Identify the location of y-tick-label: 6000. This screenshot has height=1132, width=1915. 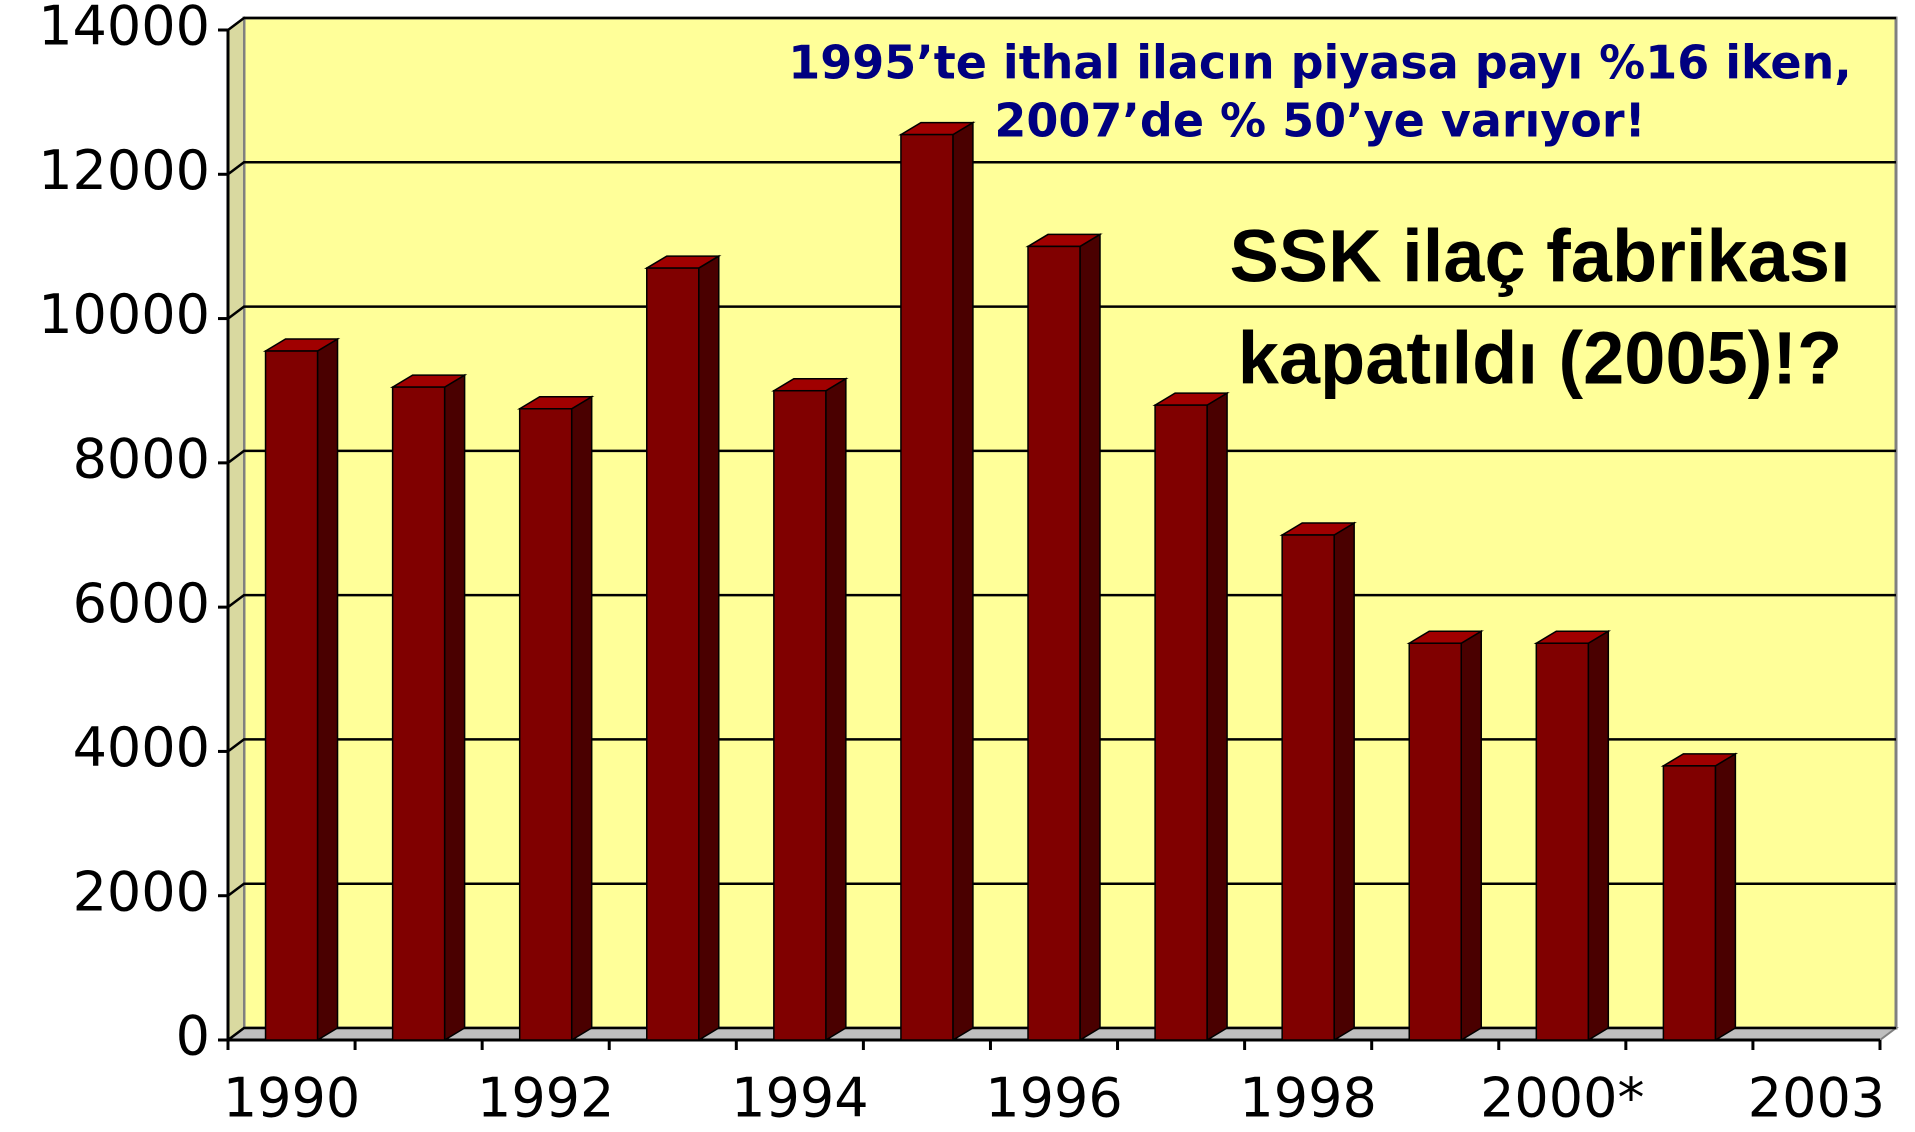
(141, 603).